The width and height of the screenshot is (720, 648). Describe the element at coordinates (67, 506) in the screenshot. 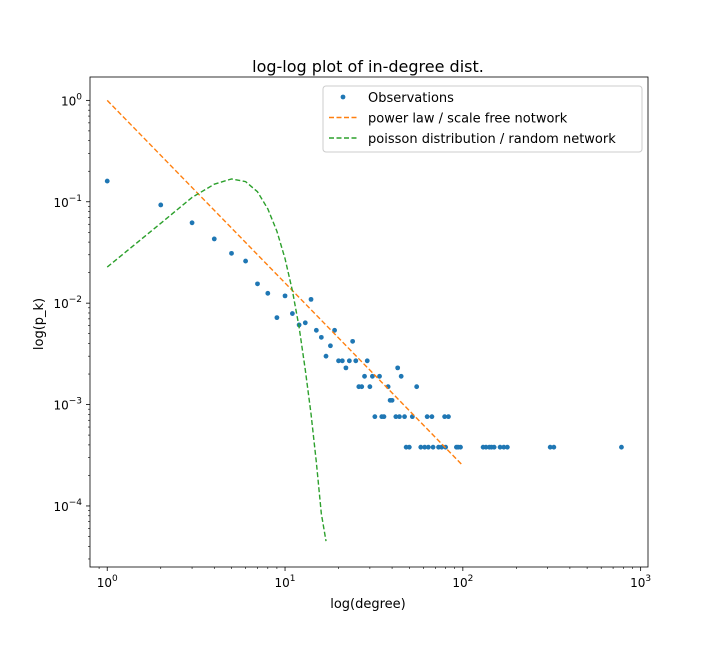

I see `y-tick-label: 10⁻⁴` at that location.